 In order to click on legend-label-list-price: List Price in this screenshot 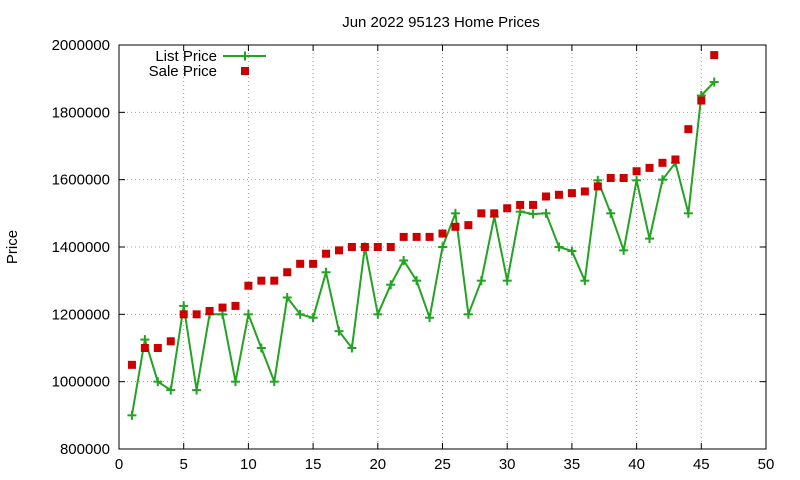, I will do `click(186, 56)`.